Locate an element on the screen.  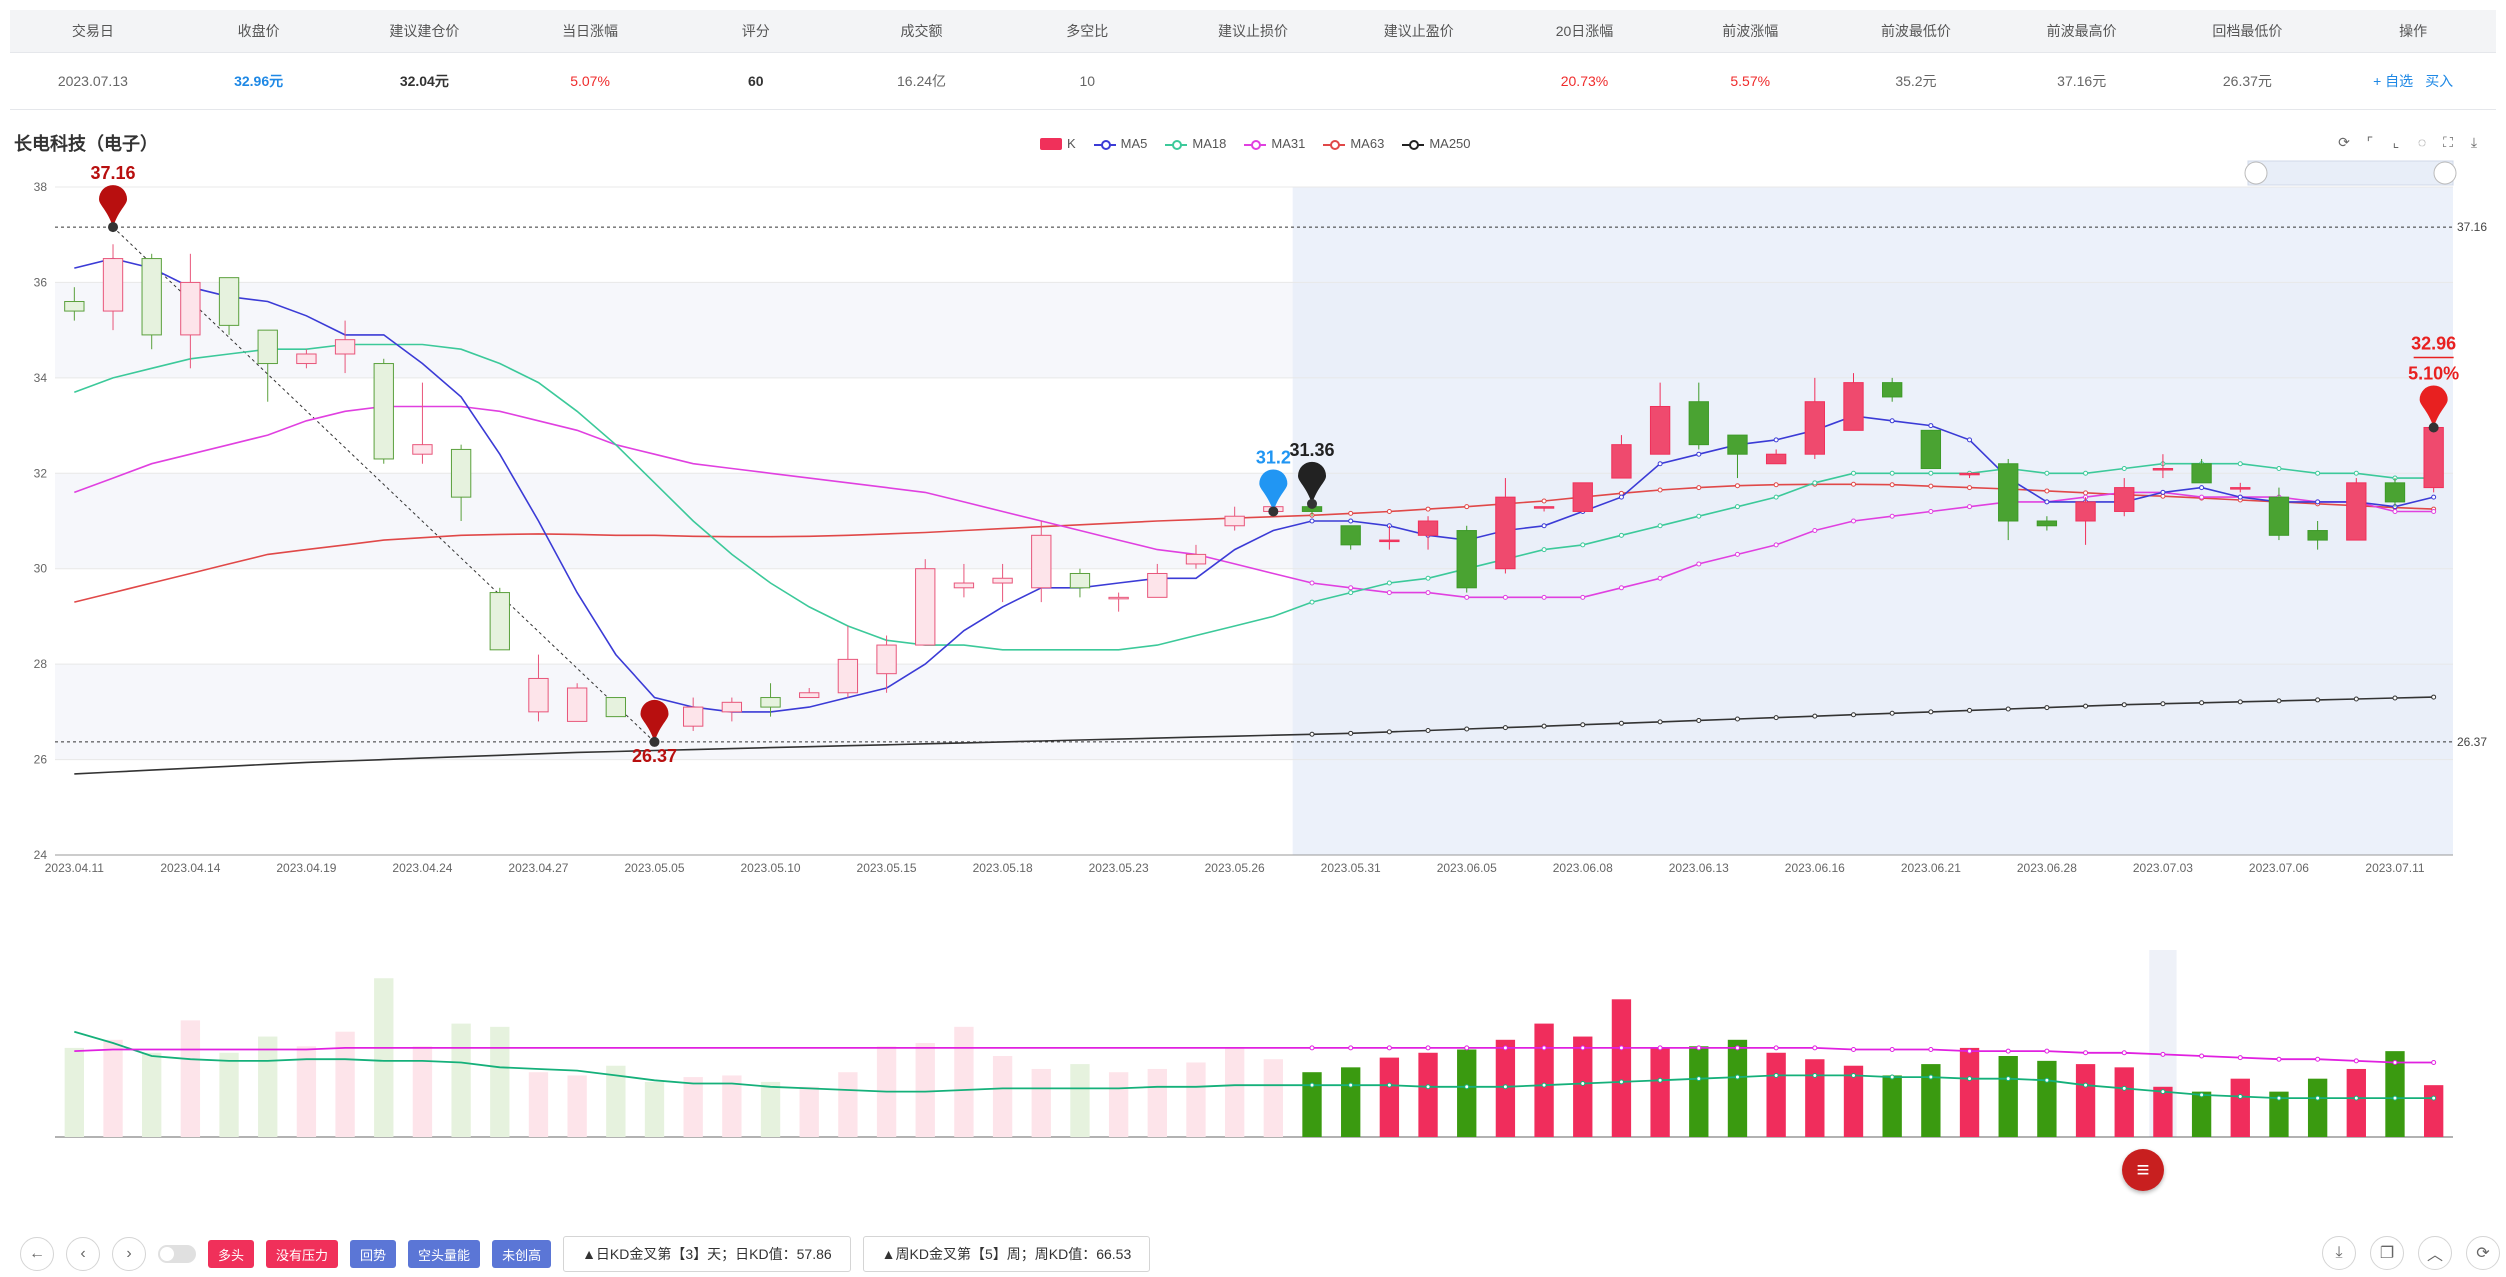
cell-wave-change: 5.57% is located at coordinates (1750, 81).